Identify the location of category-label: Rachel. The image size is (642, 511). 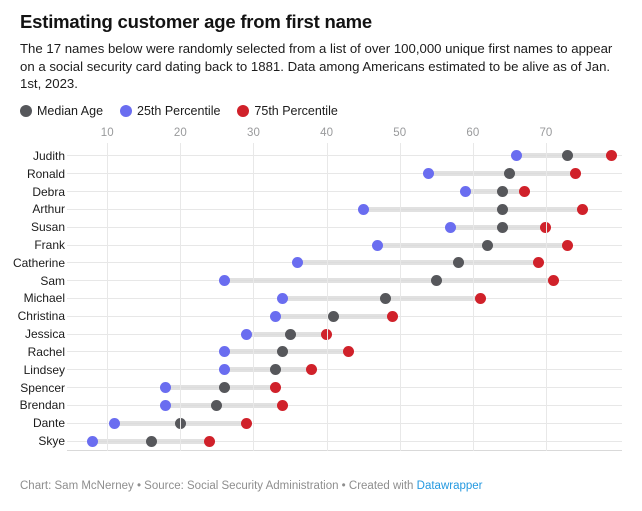
(46, 351).